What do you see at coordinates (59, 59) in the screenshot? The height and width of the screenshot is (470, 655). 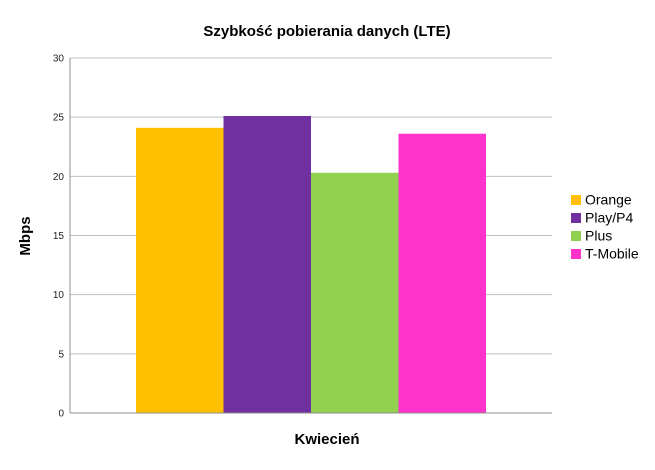 I see `y-tick-label: 30` at bounding box center [59, 59].